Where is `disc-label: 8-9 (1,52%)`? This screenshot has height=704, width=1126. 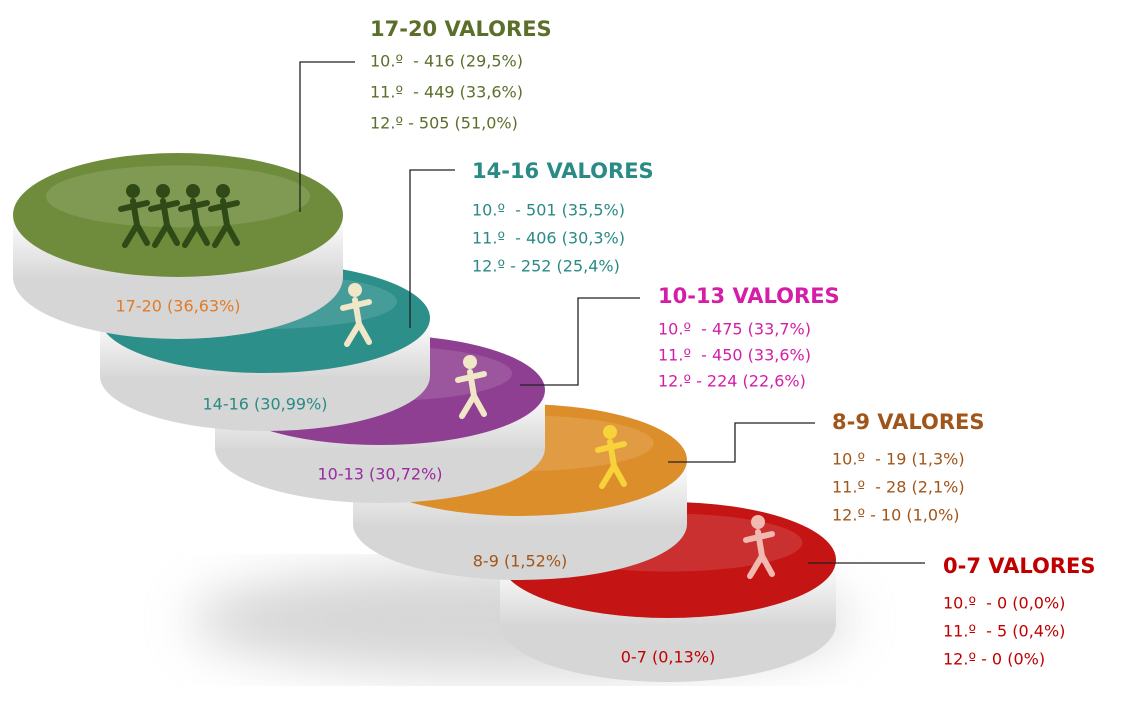 disc-label: 8-9 (1,52%) is located at coordinates (520, 561).